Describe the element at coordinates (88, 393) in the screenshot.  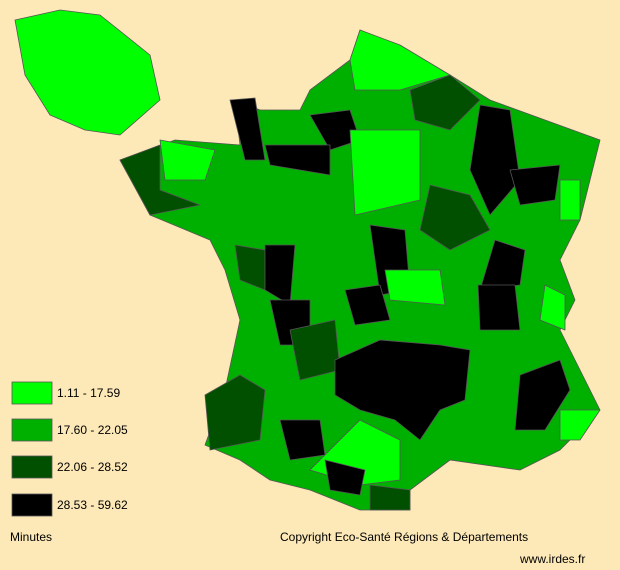
I see `legend-label: 1.11 - 17.59` at that location.